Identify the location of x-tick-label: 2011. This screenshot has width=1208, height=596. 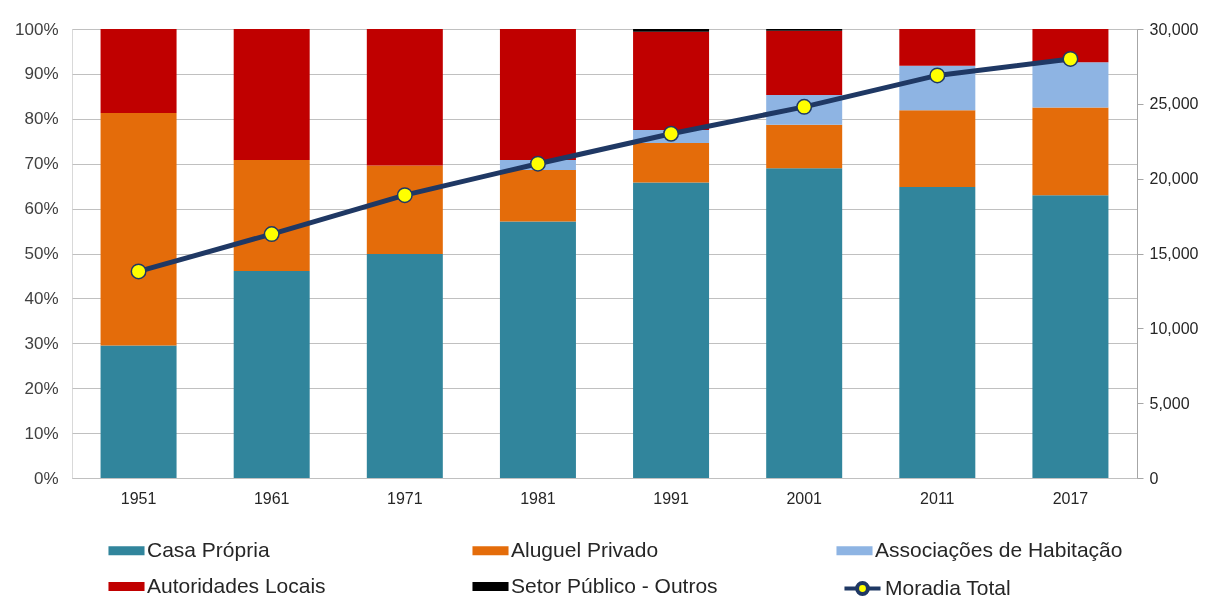
(937, 498).